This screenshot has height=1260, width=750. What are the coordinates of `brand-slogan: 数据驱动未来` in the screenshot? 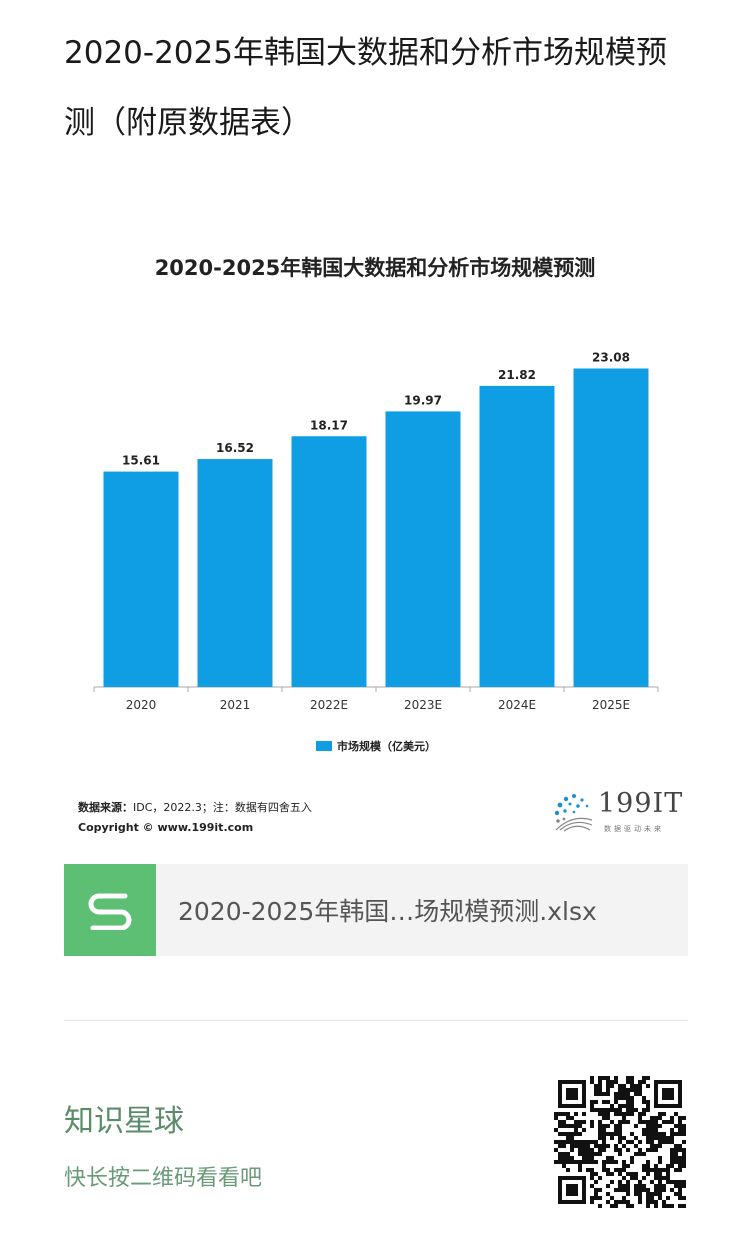 It's located at (634, 829).